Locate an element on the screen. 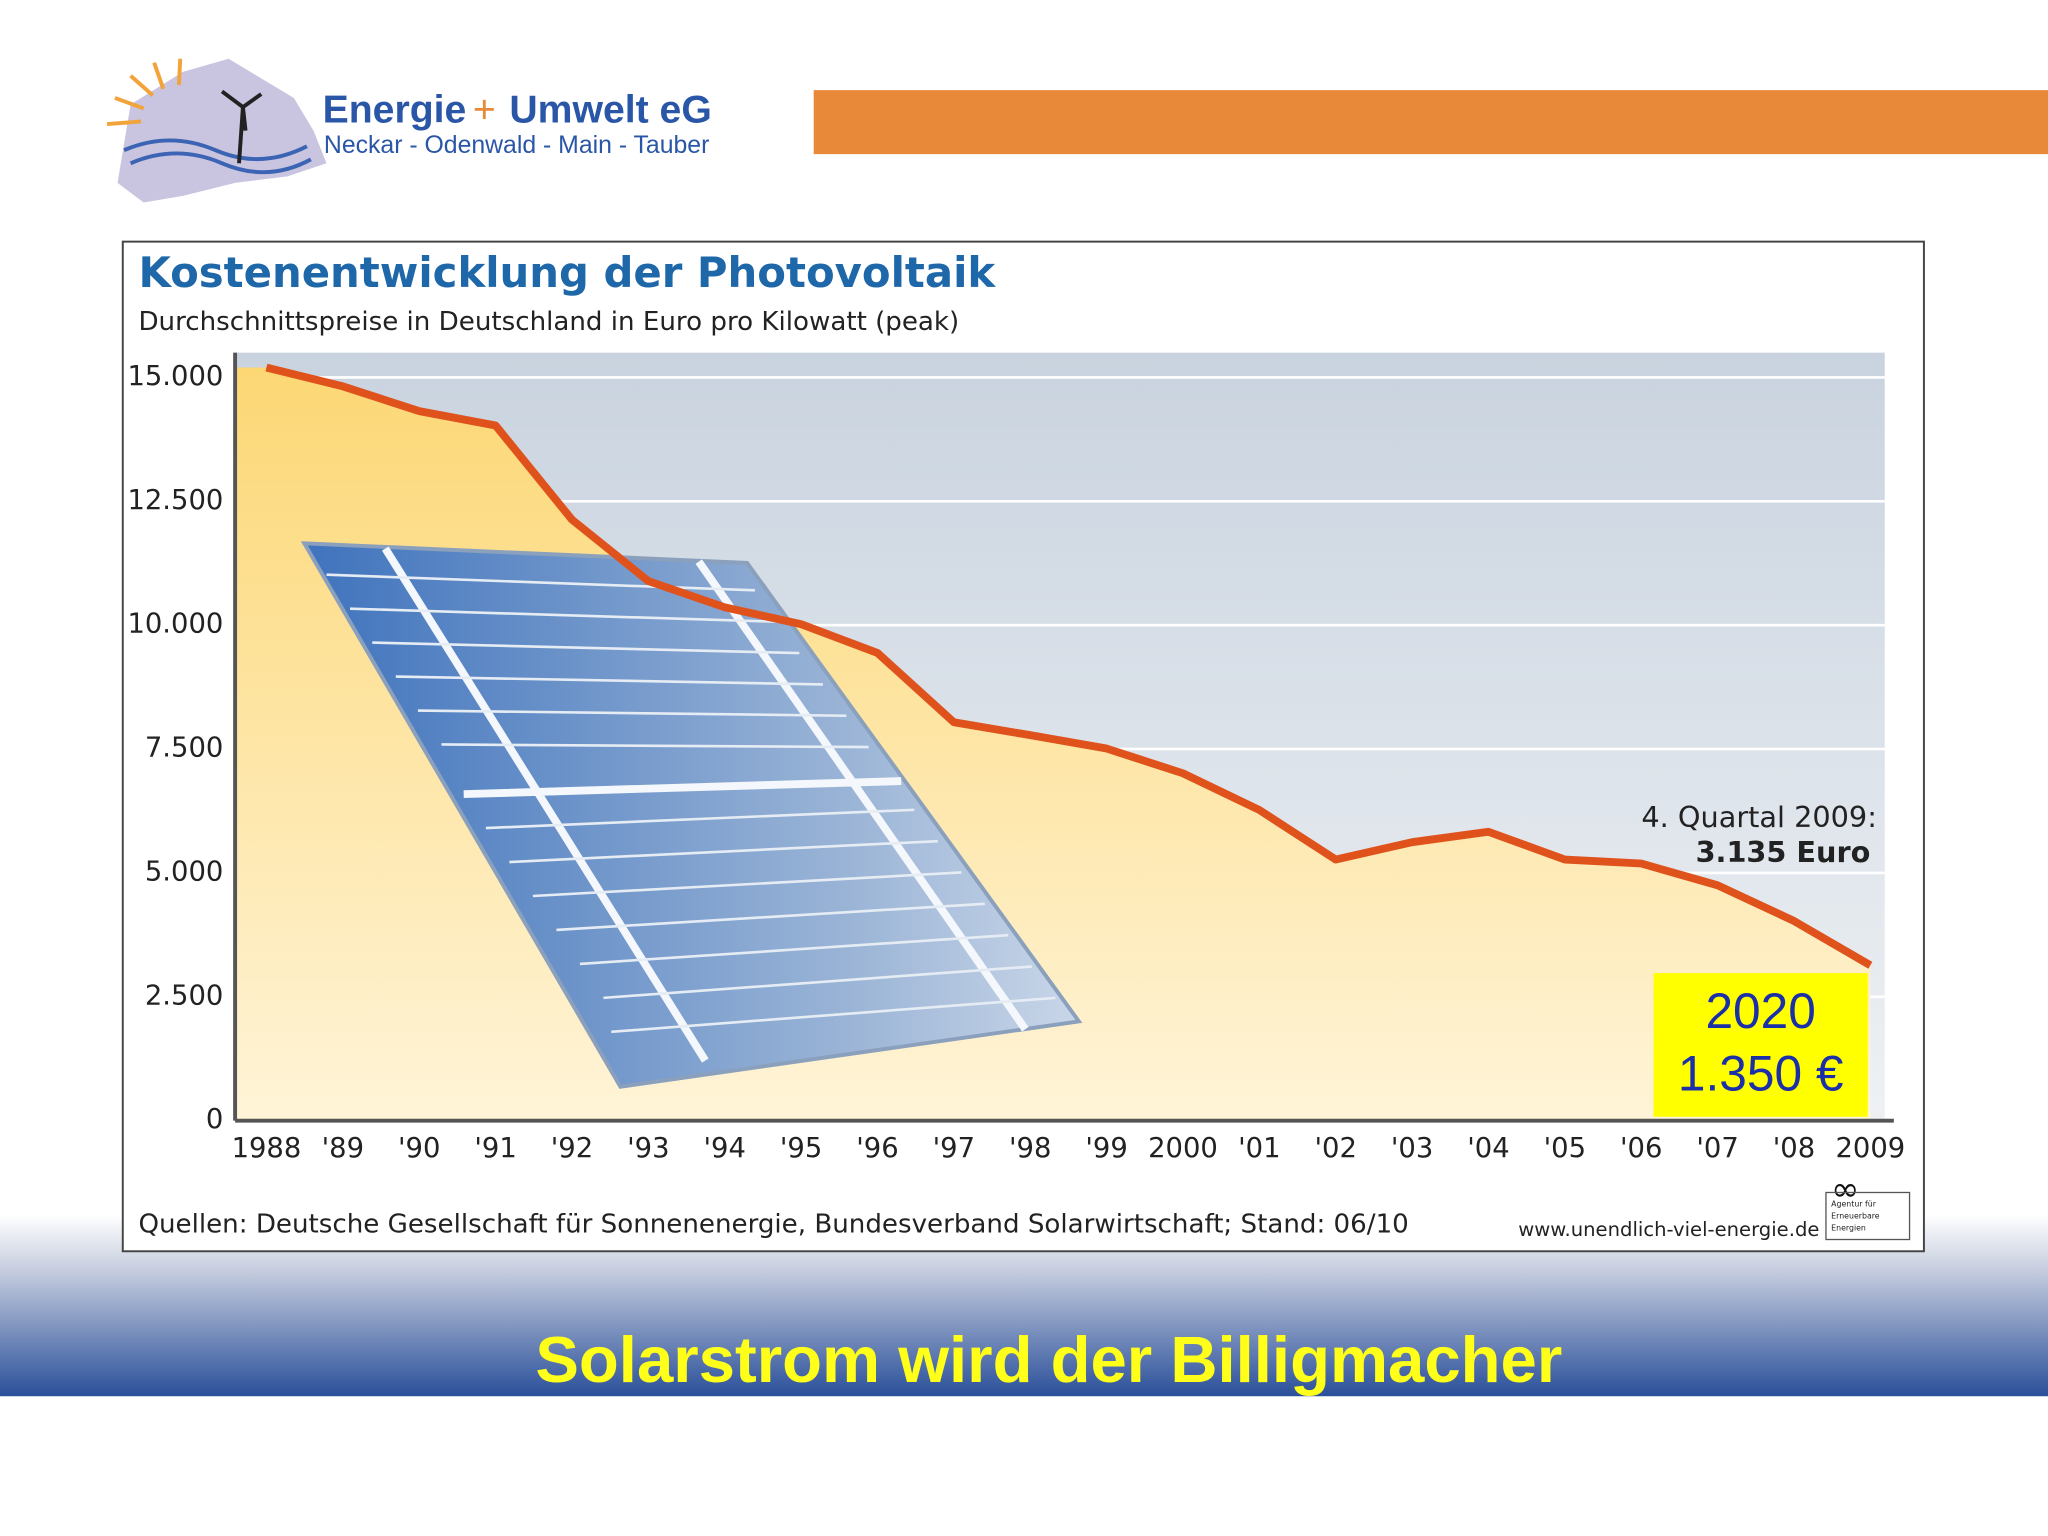 The image size is (2048, 1536). x-tick-label: '95 is located at coordinates (801, 1148).